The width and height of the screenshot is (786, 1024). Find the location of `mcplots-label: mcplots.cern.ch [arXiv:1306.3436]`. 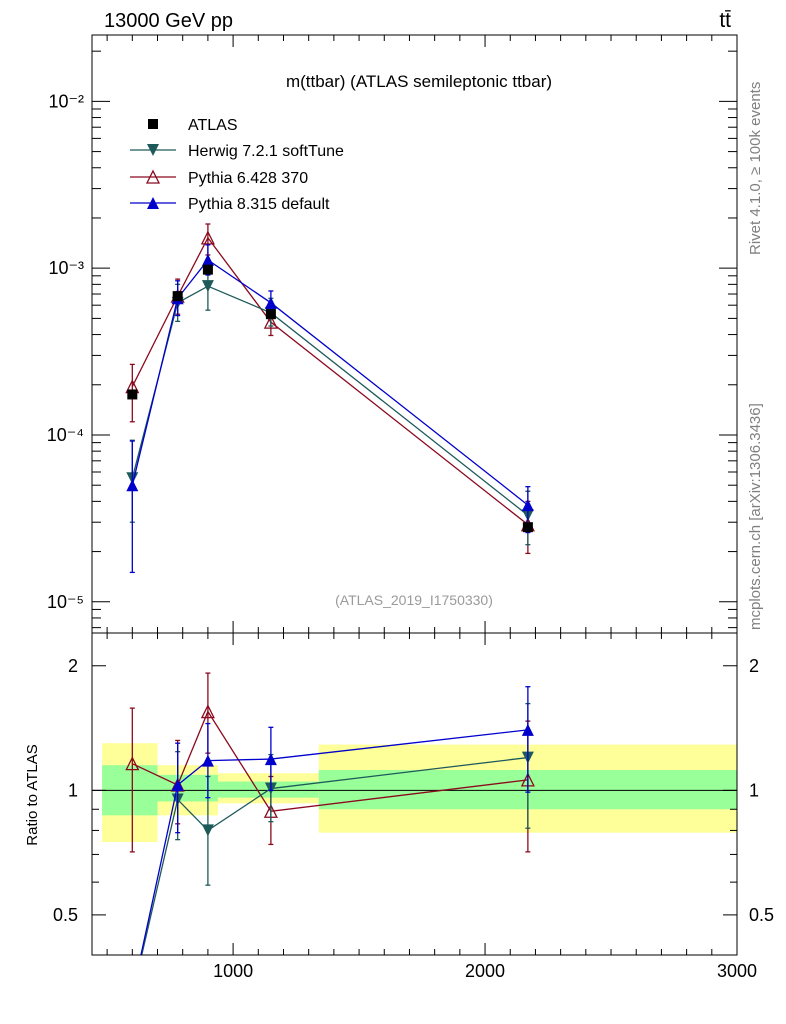

mcplots-label: mcplots.cern.ch [arXiv:1306.3436] is located at coordinates (755, 516).